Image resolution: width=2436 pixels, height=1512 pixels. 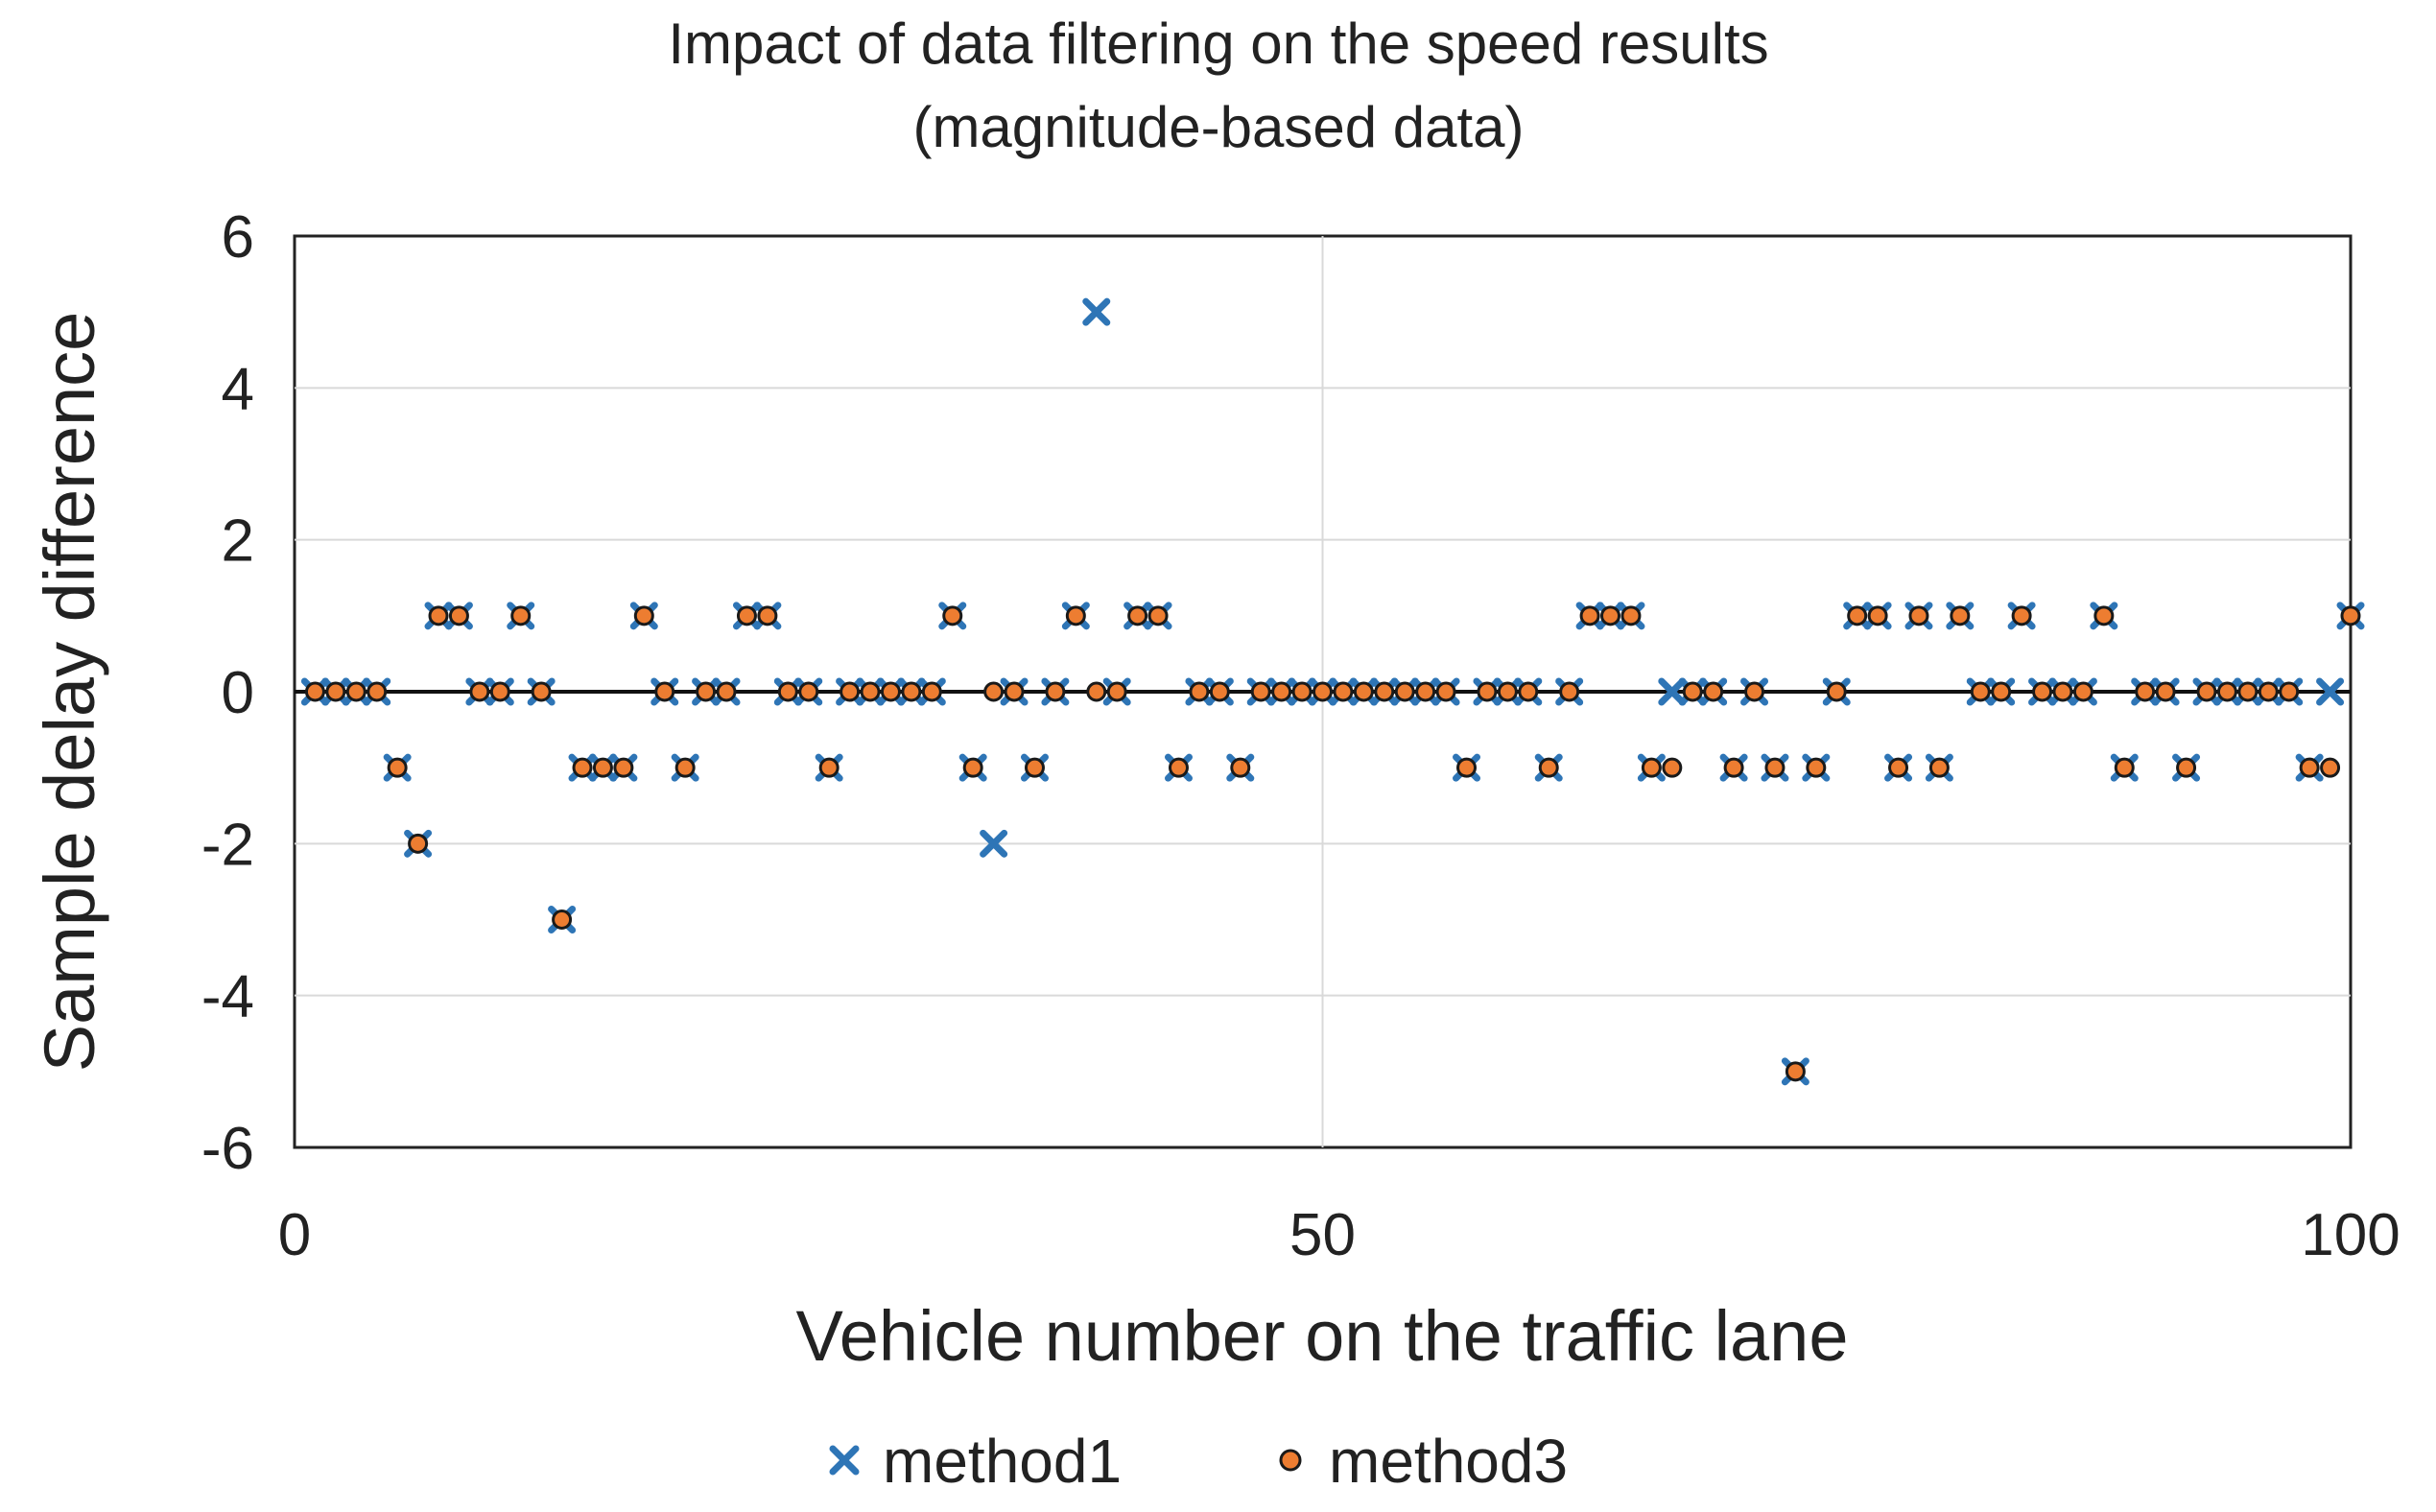 I want to click on x-axis-label: Vehicle number on the traffic lane, so click(x=1323, y=1336).